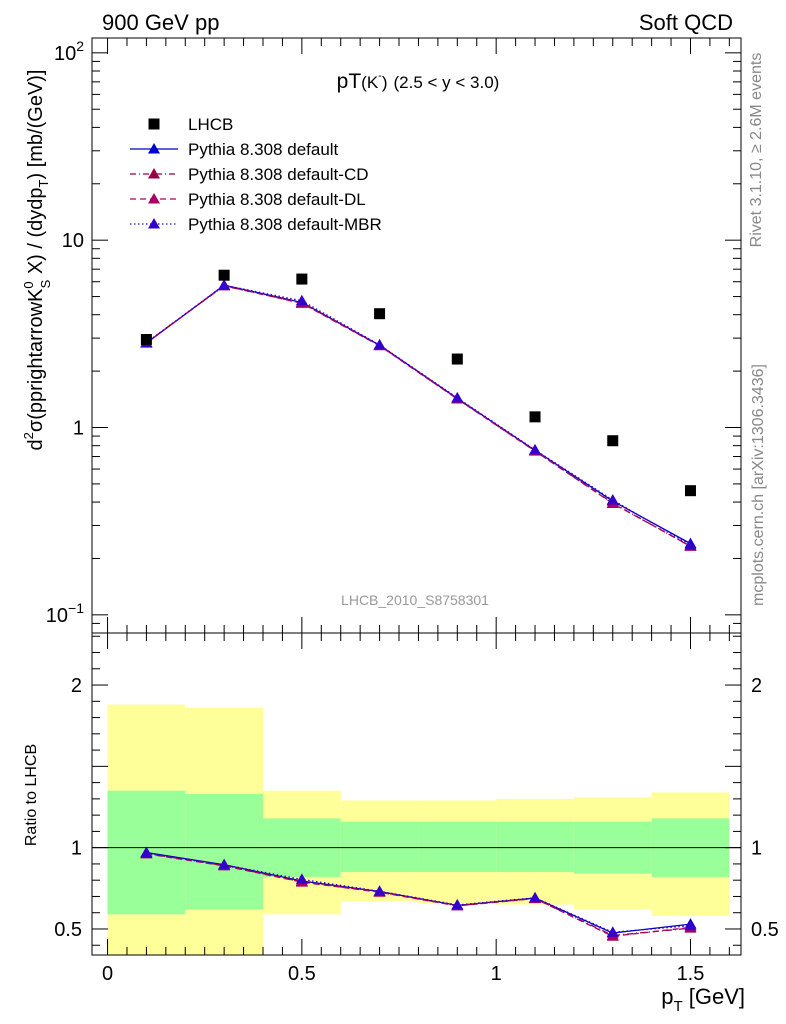  What do you see at coordinates (418, 81) in the screenshot?
I see `plot-title: pT(K-) (2.5 < y < 3.0)` at bounding box center [418, 81].